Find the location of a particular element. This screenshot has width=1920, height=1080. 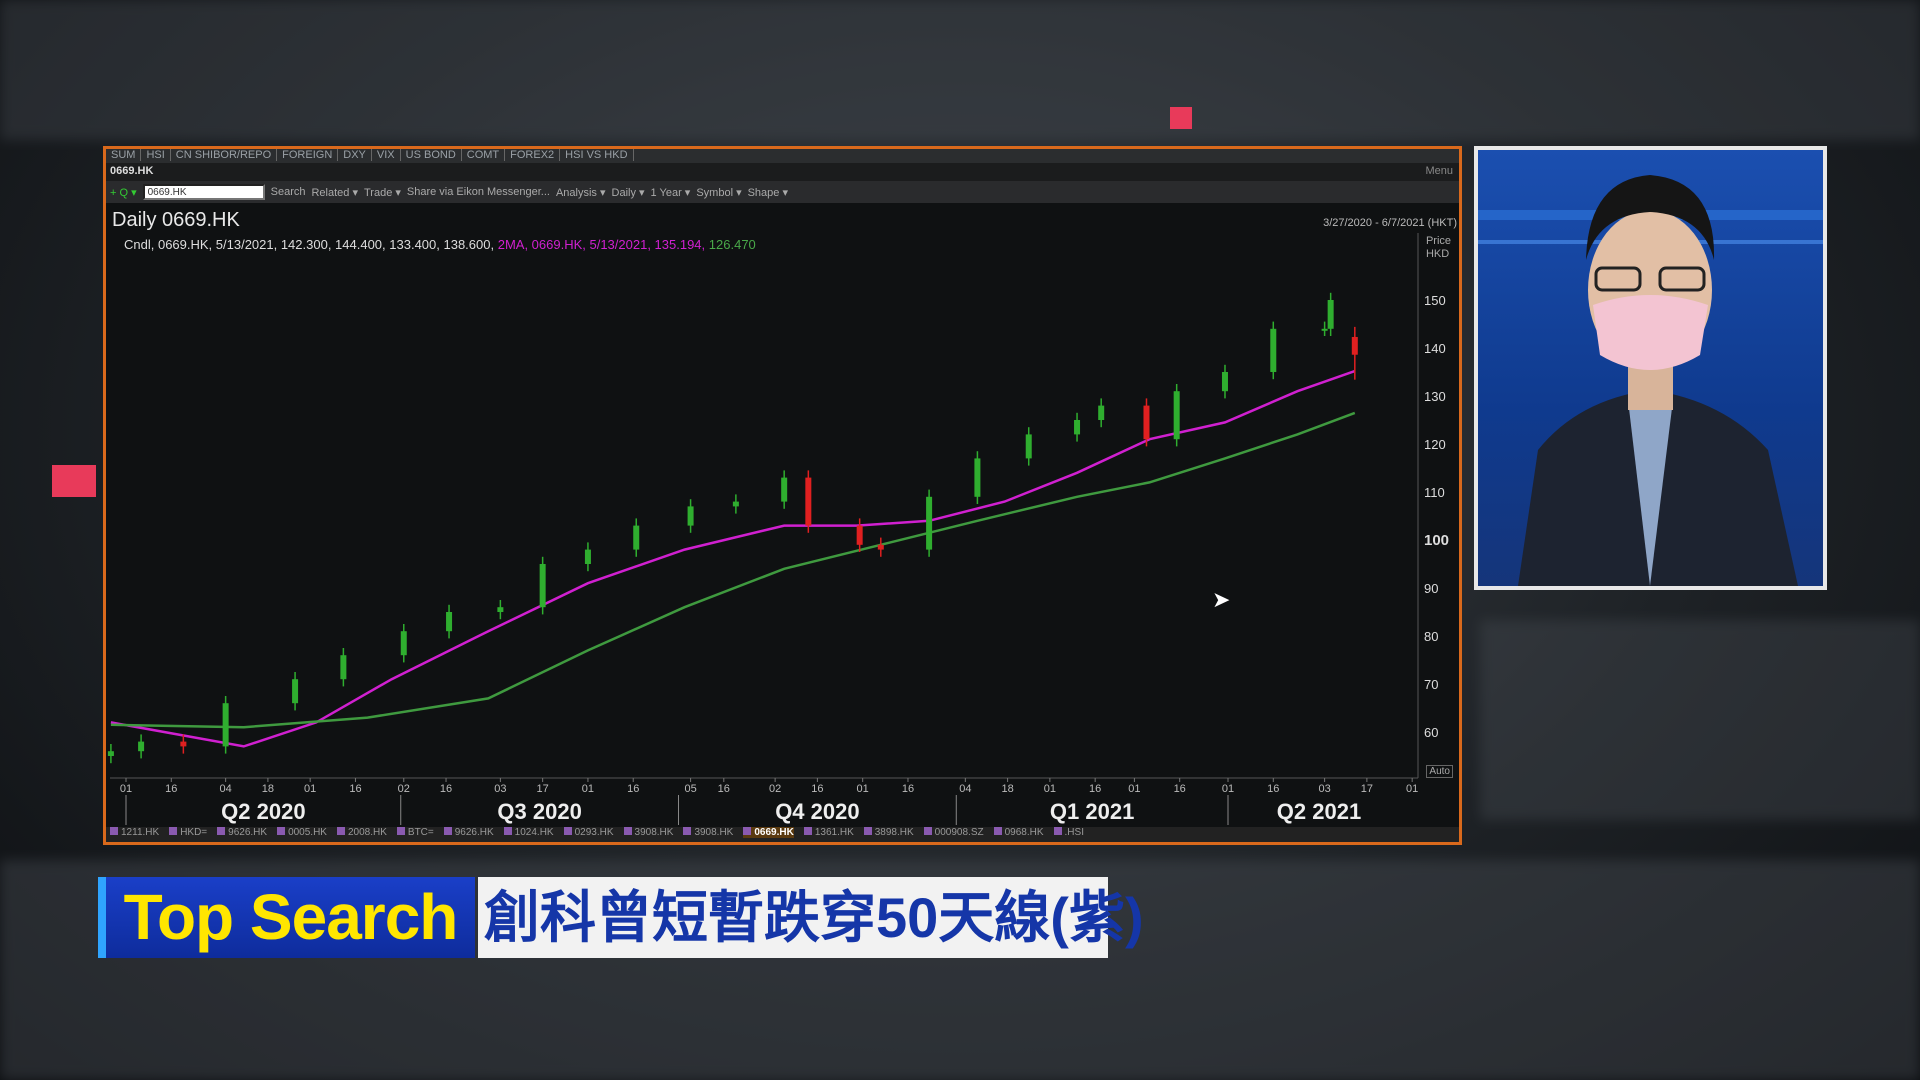

y-tick-label: 70 is located at coordinates (1431, 684).